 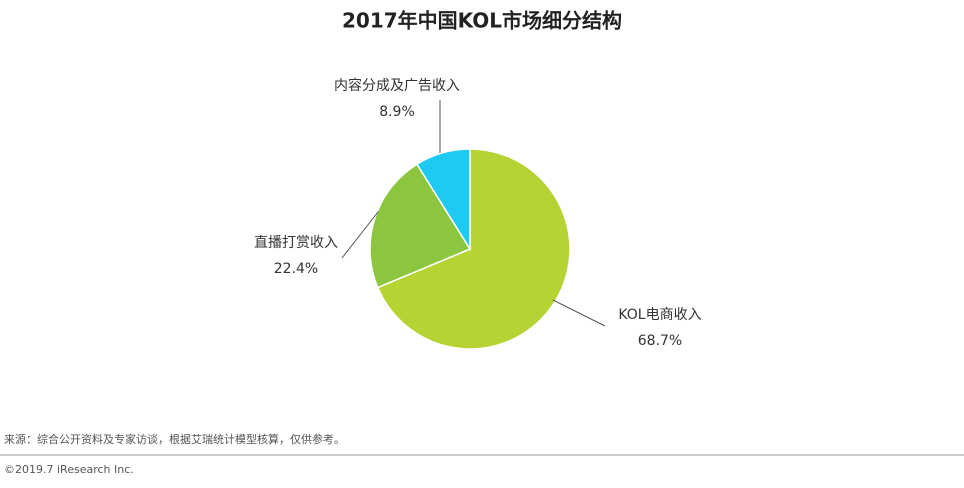 I want to click on slice-value-label: 22.4%, so click(x=296, y=269).